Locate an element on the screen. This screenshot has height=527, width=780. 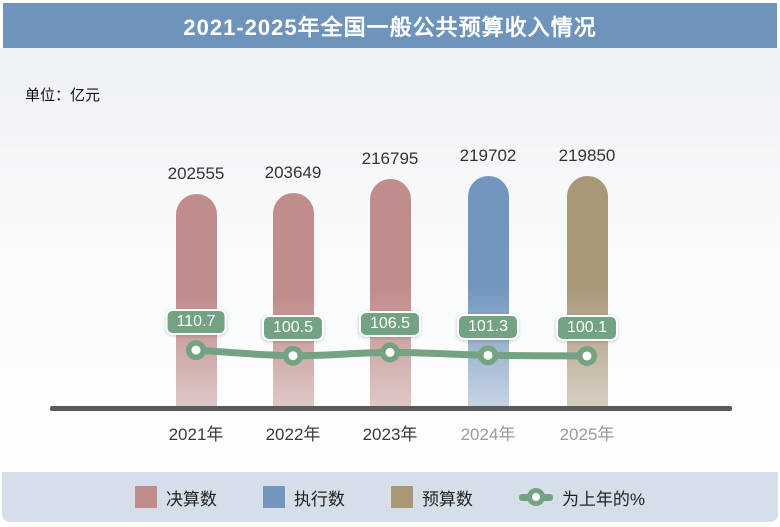
final-account-swatch-icon is located at coordinates (145, 497).